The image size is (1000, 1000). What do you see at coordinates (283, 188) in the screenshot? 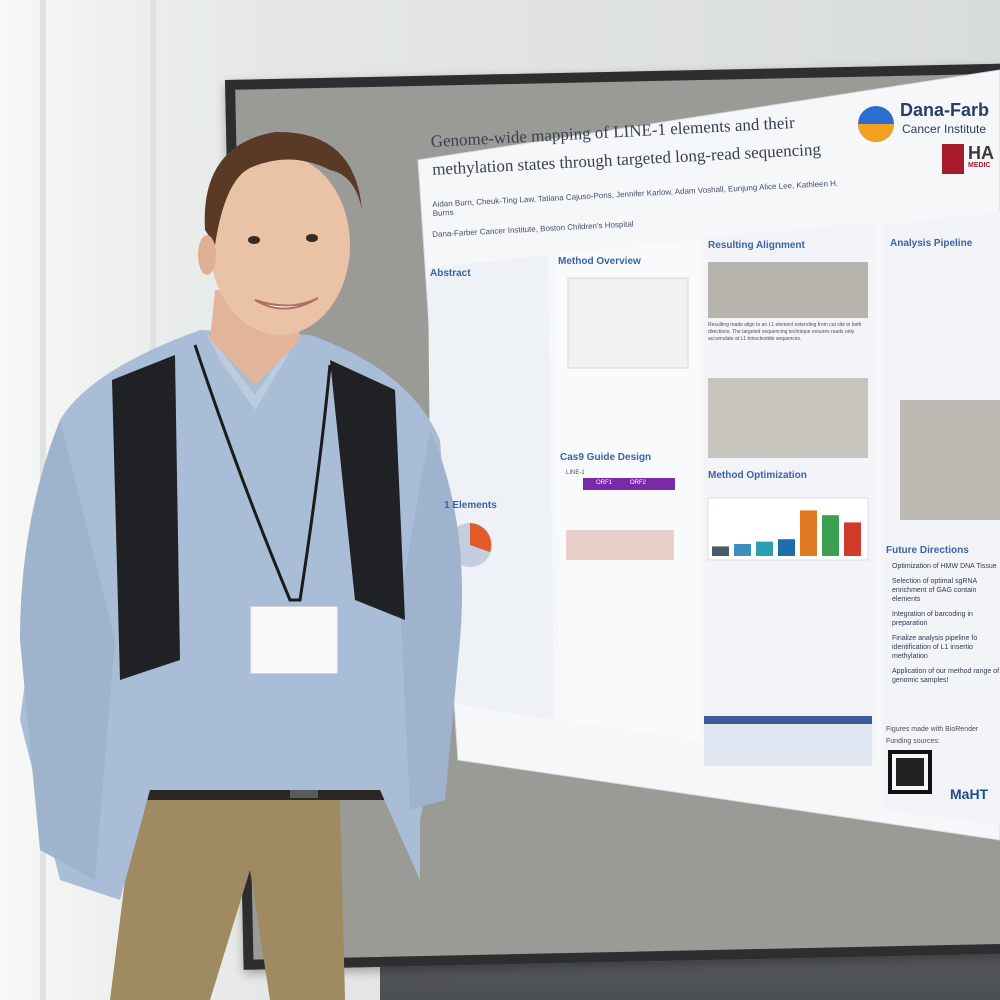
I see `hair` at bounding box center [283, 188].